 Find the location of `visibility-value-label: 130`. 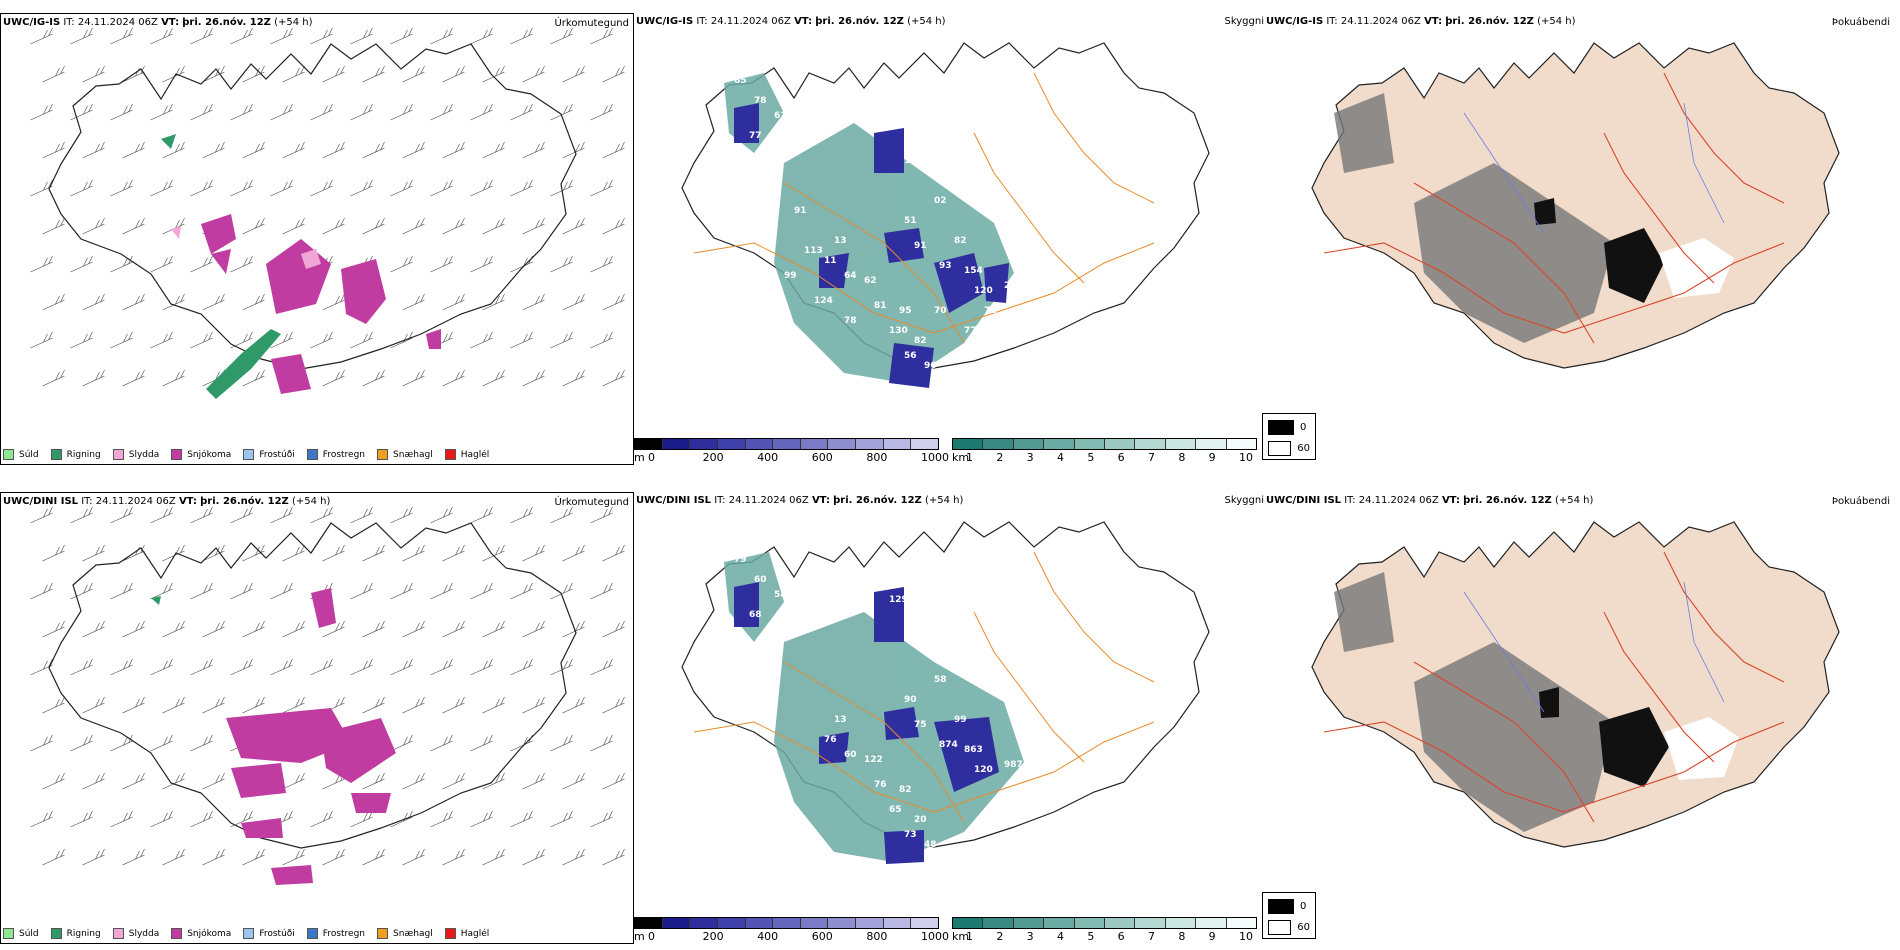

visibility-value-label: 130 is located at coordinates (898, 331).